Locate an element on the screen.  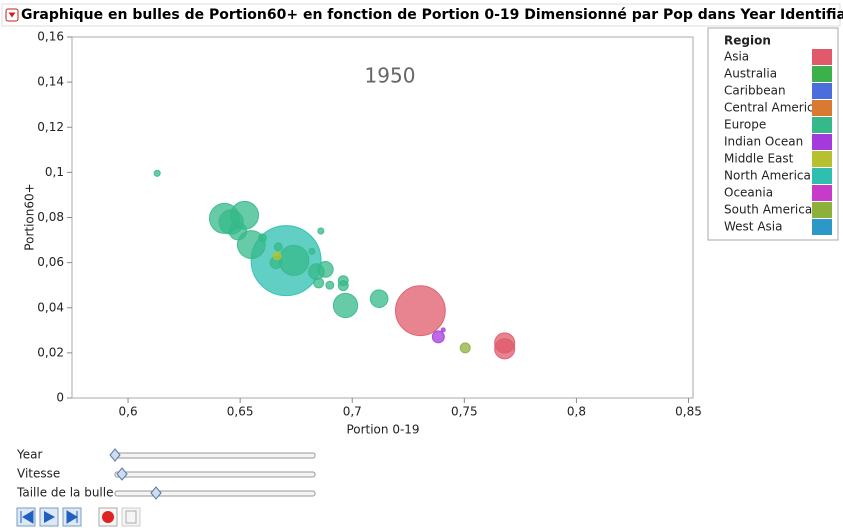
legend-label: Australia is located at coordinates (750, 74).